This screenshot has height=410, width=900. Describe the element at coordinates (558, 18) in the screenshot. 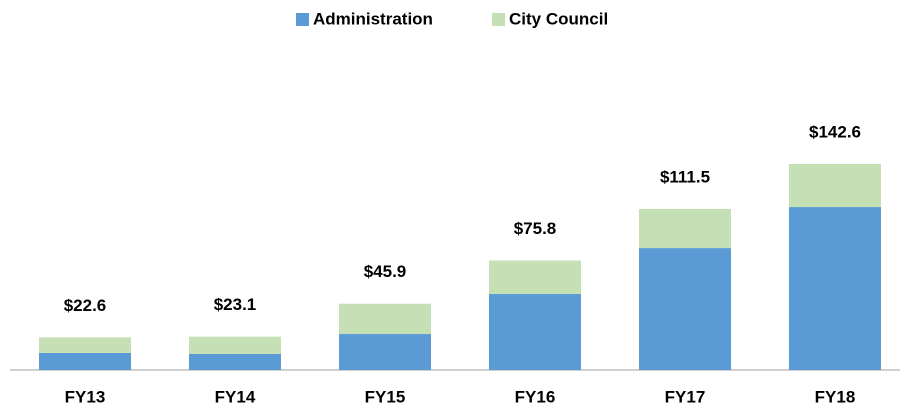

I see `legend-label: City Council` at that location.